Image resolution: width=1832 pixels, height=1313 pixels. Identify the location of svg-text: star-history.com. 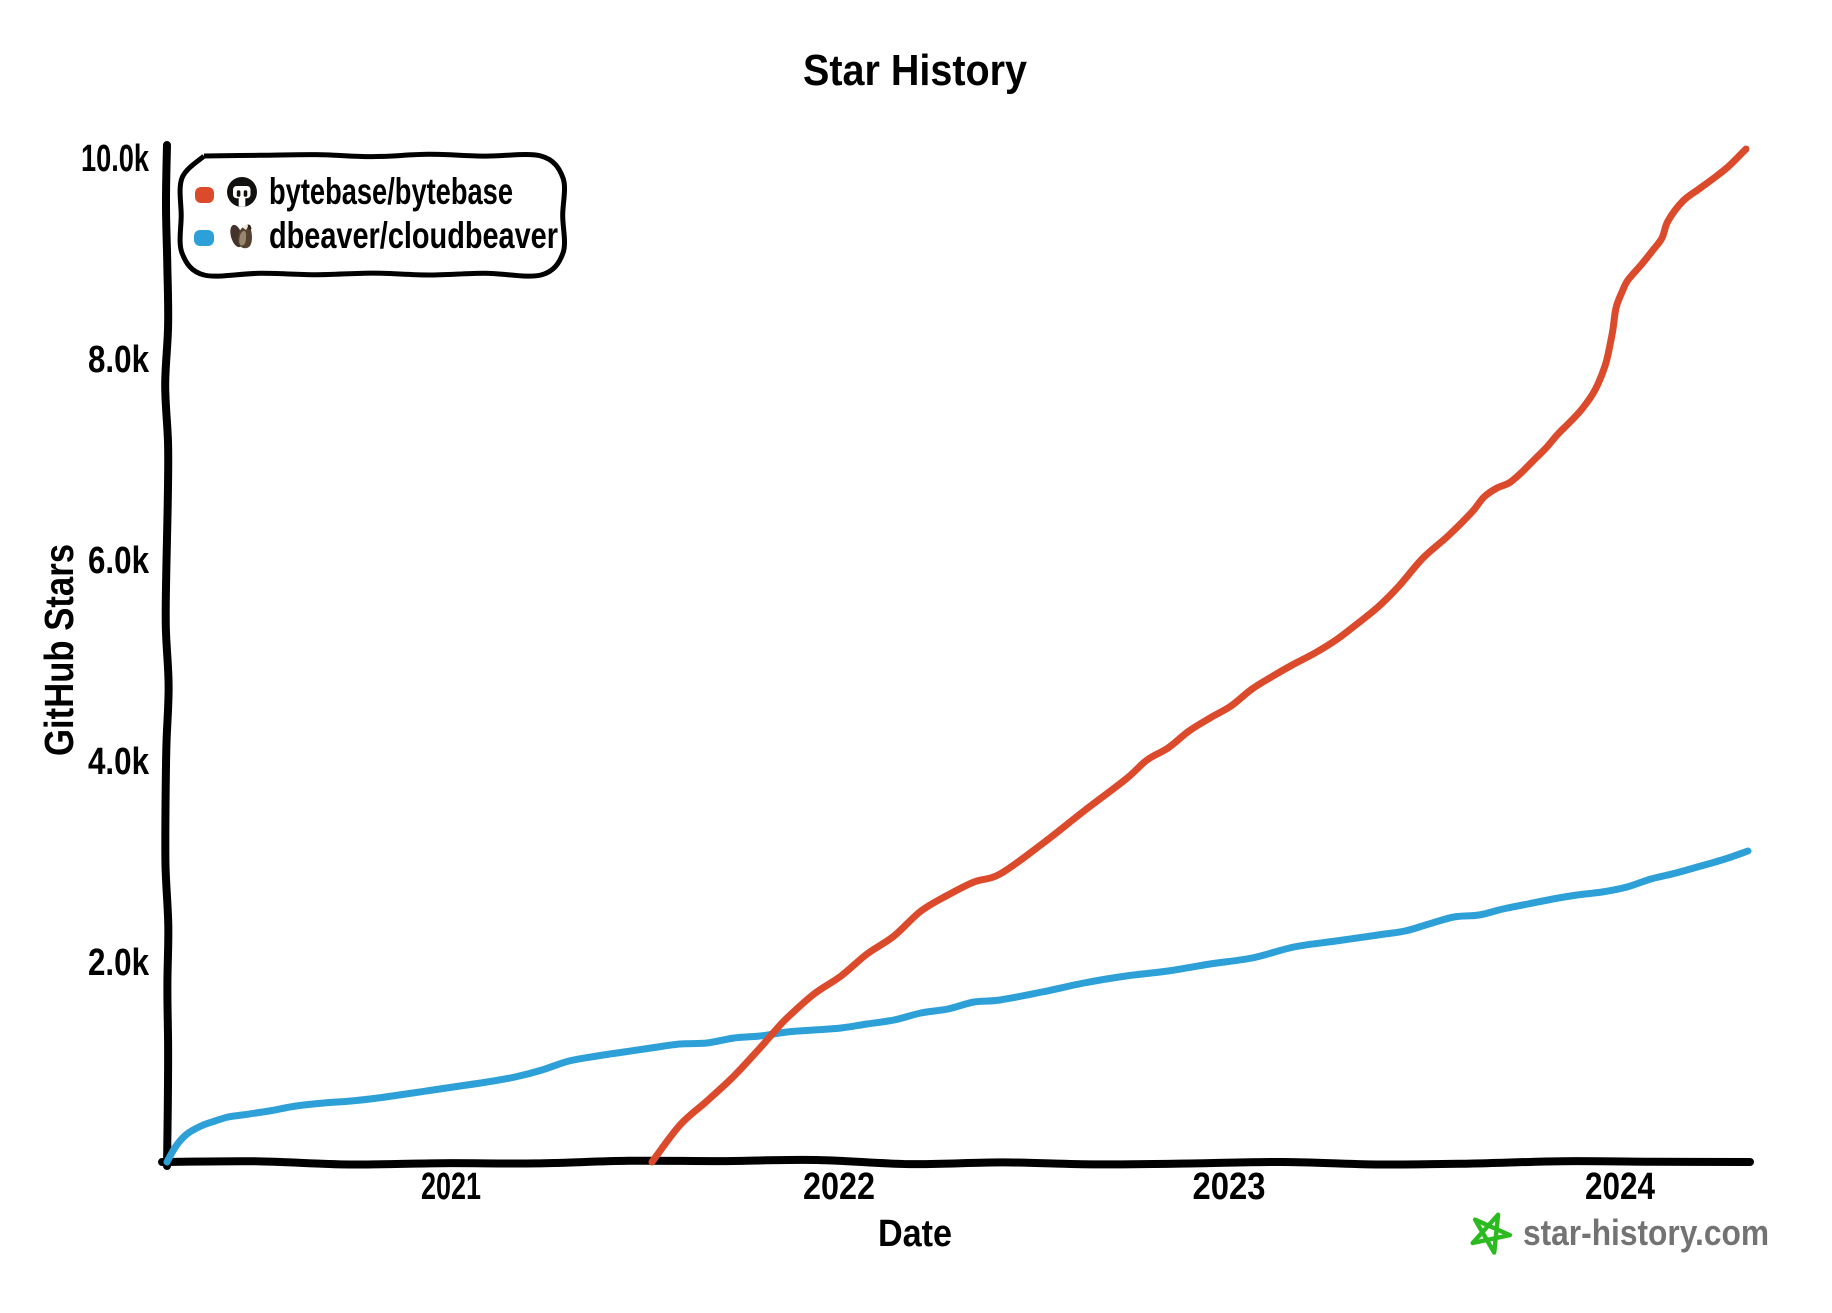
(1646, 1232).